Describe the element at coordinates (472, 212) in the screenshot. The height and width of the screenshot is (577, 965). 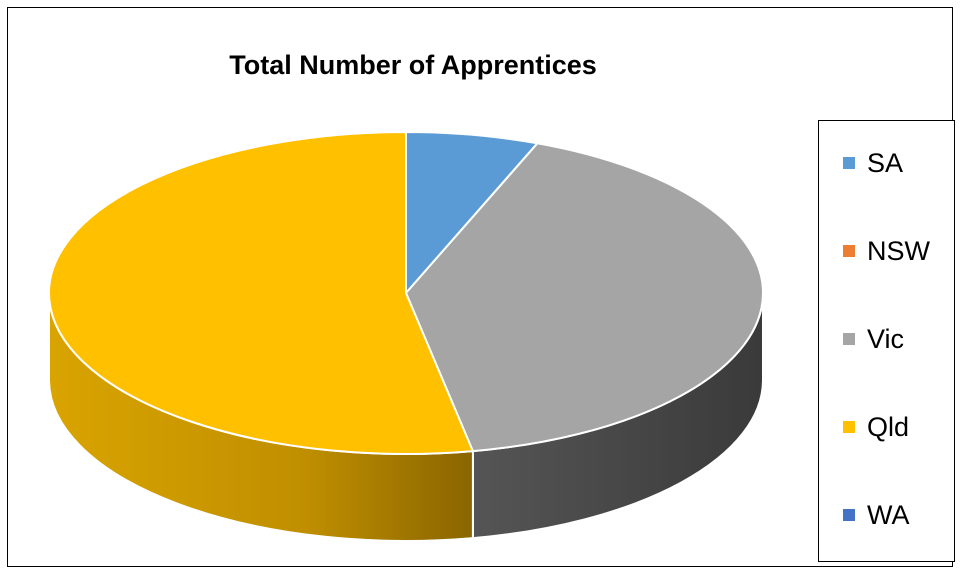
I see `pie-slice-sa` at that location.